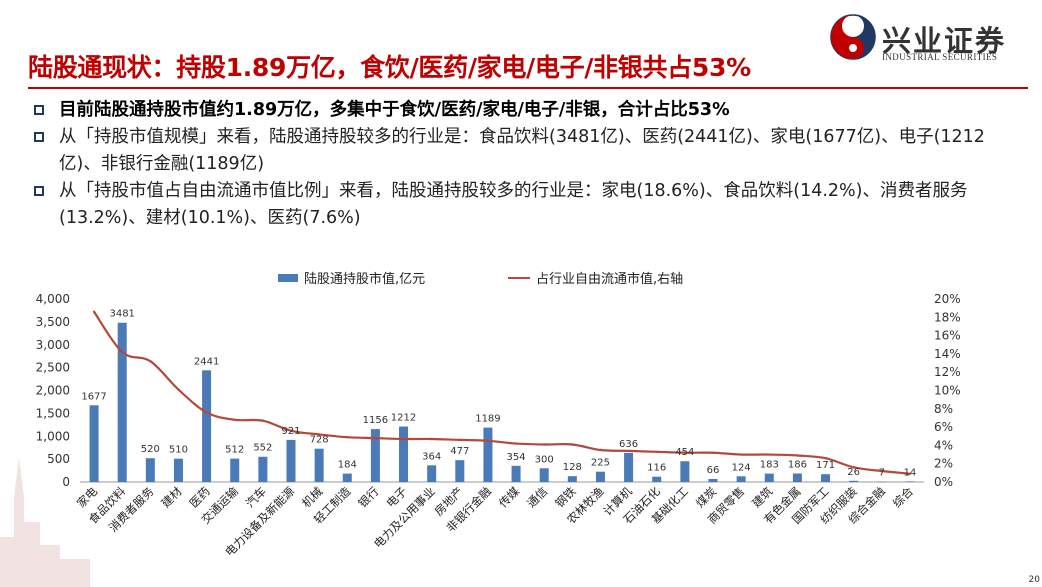 The image size is (1042, 587). What do you see at coordinates (947, 354) in the screenshot?
I see `right-axis-tick-label: 14%` at bounding box center [947, 354].